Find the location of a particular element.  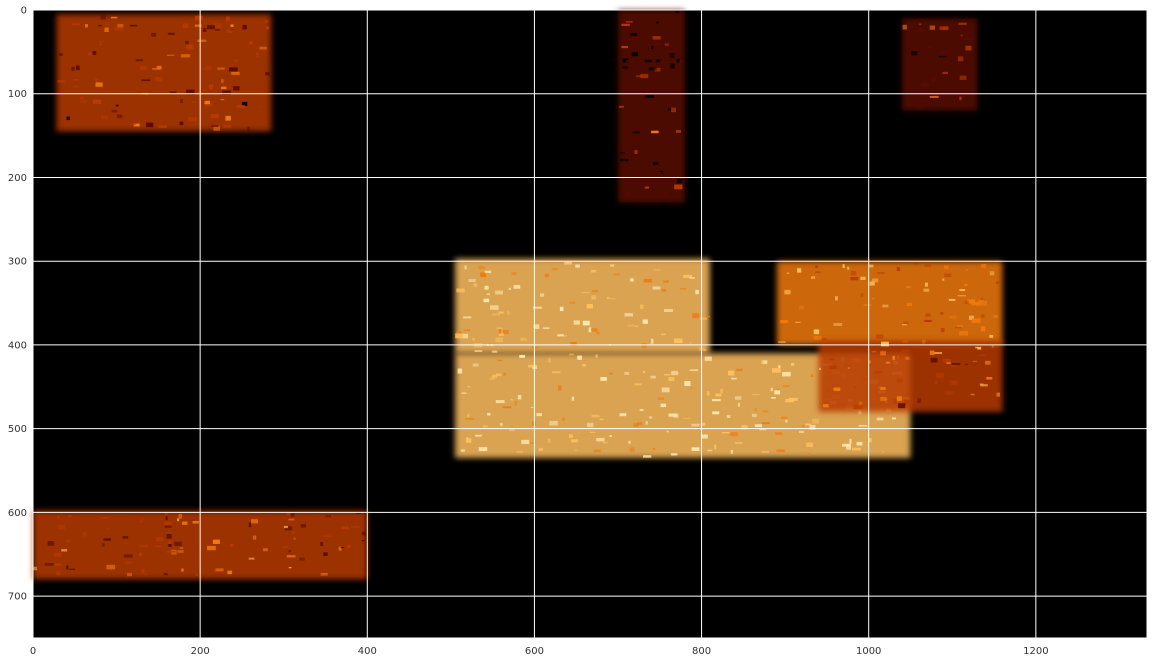

y-tick-label: 200 is located at coordinates (17, 178).